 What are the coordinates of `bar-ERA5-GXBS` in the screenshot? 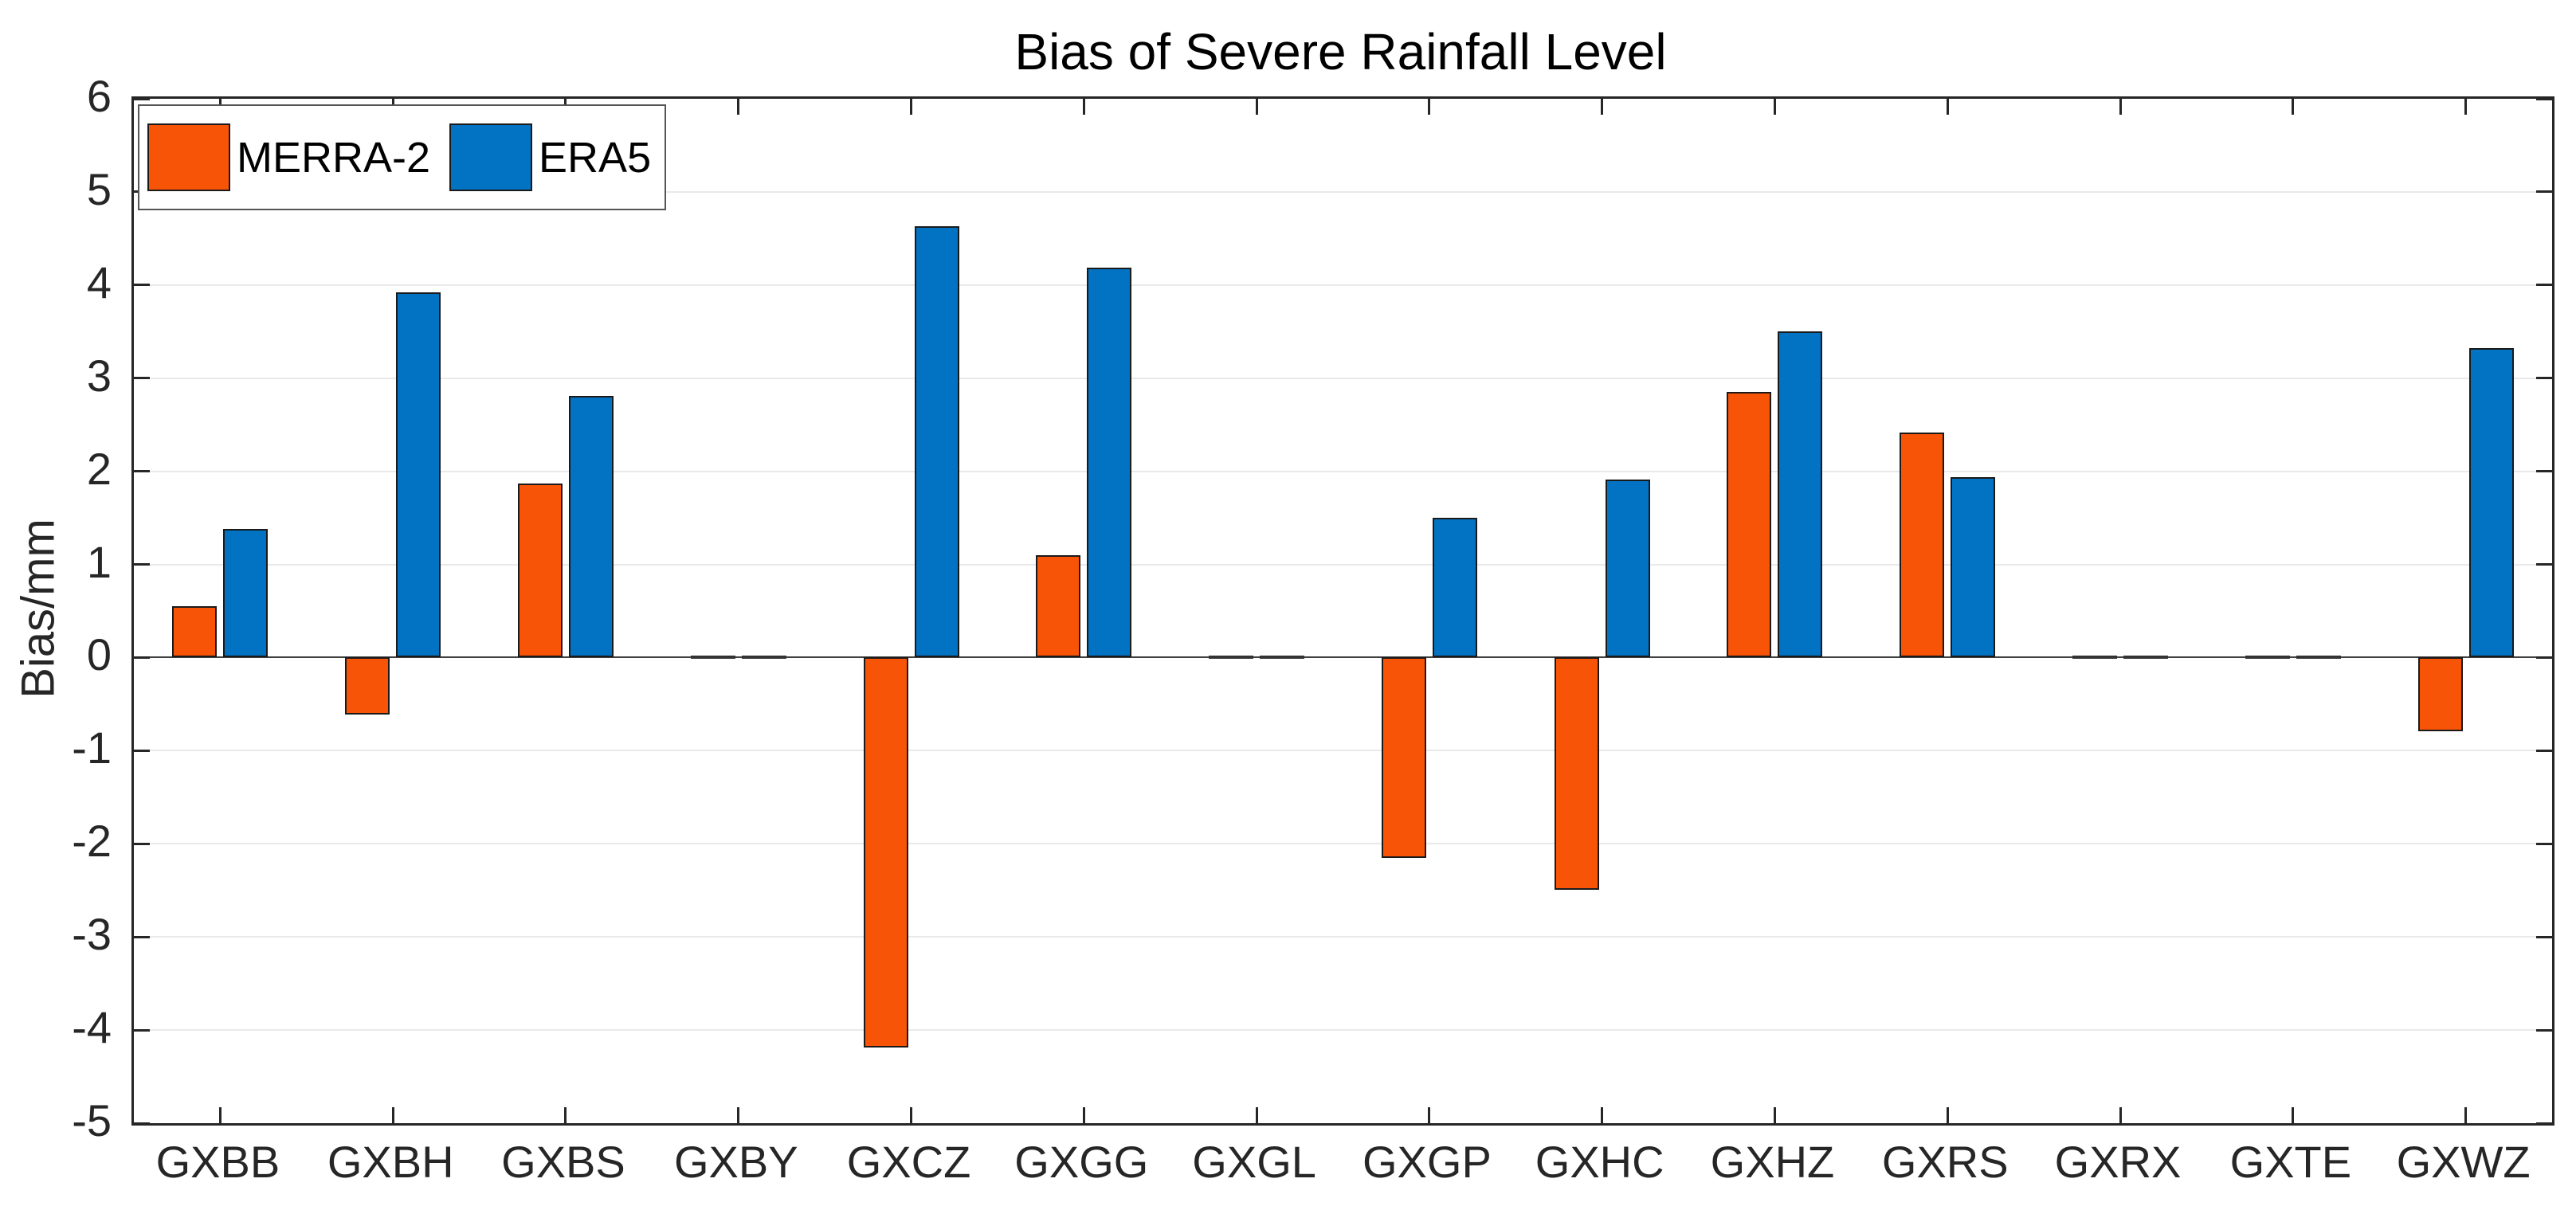 It's located at (591, 526).